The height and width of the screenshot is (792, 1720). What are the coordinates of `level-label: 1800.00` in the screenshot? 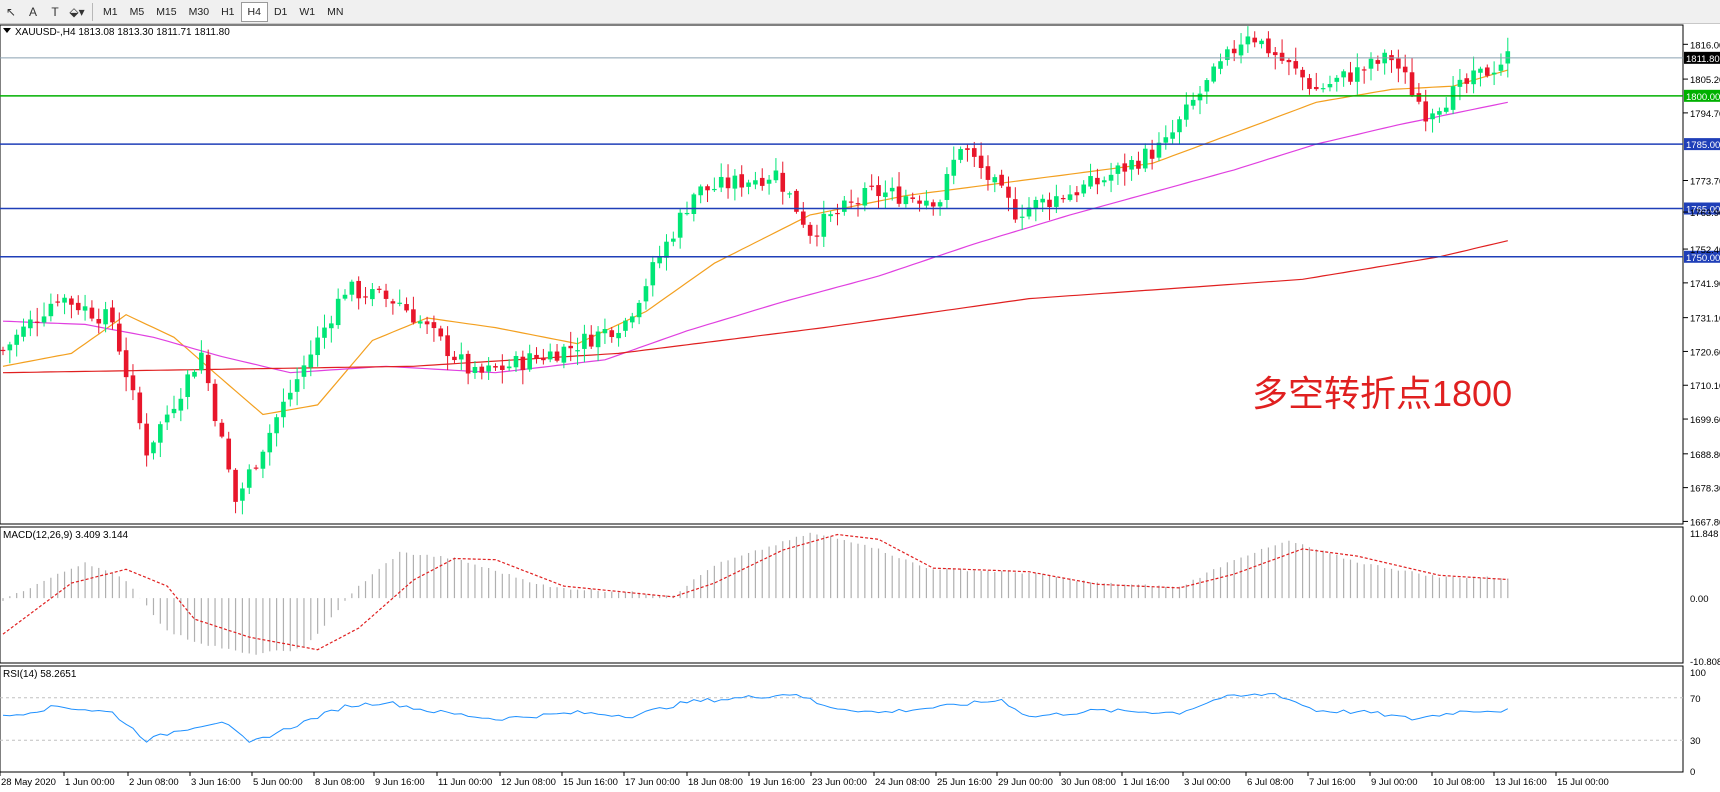 It's located at (1703, 97).